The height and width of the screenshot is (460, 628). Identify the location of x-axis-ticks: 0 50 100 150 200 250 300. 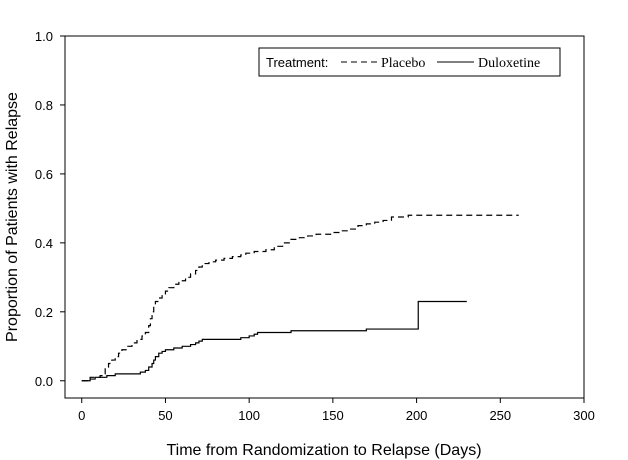
(336, 410).